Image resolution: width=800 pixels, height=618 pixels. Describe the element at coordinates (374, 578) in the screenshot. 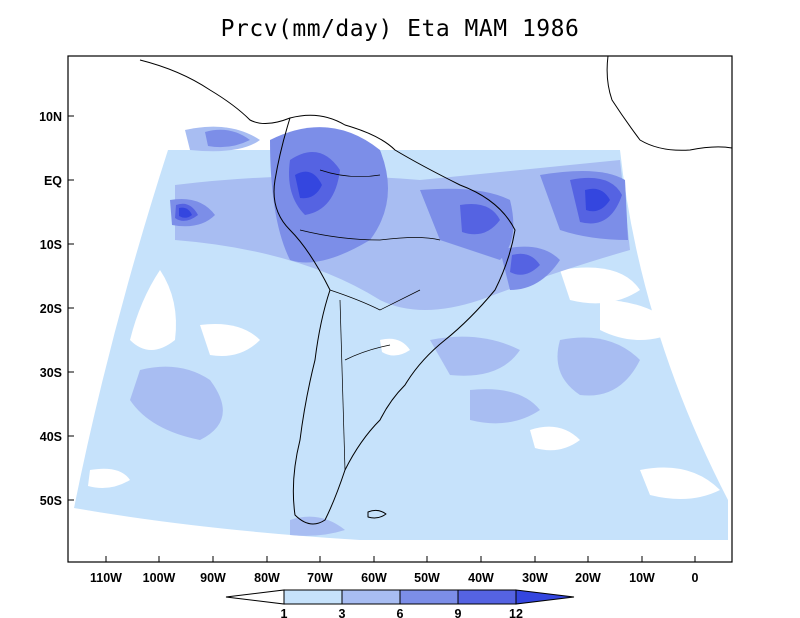

I see `lon-label: 60W` at that location.